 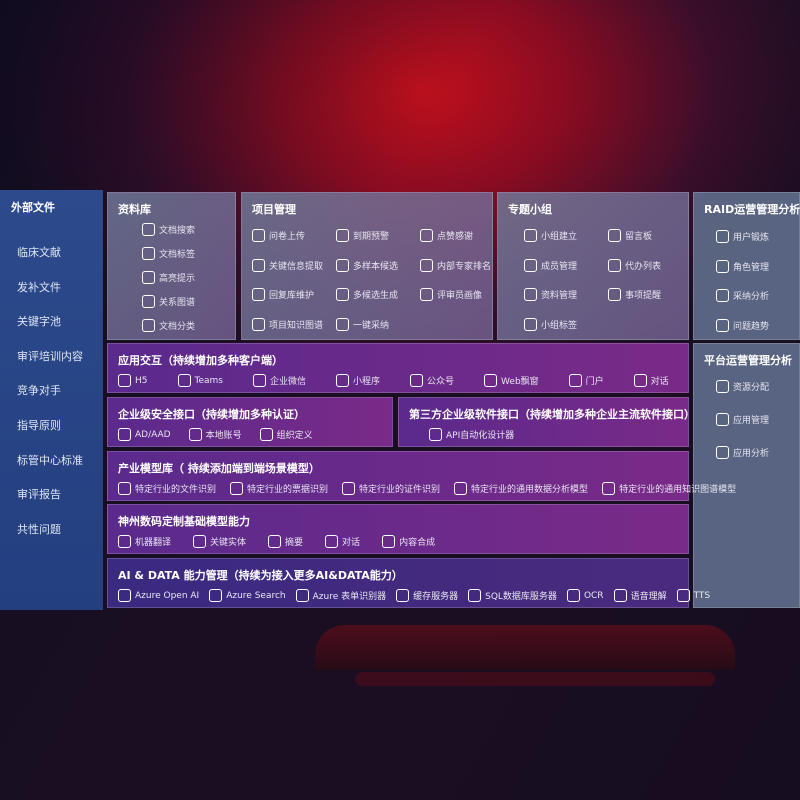 I want to click on menu-item: API自动化设计器, so click(x=471, y=434).